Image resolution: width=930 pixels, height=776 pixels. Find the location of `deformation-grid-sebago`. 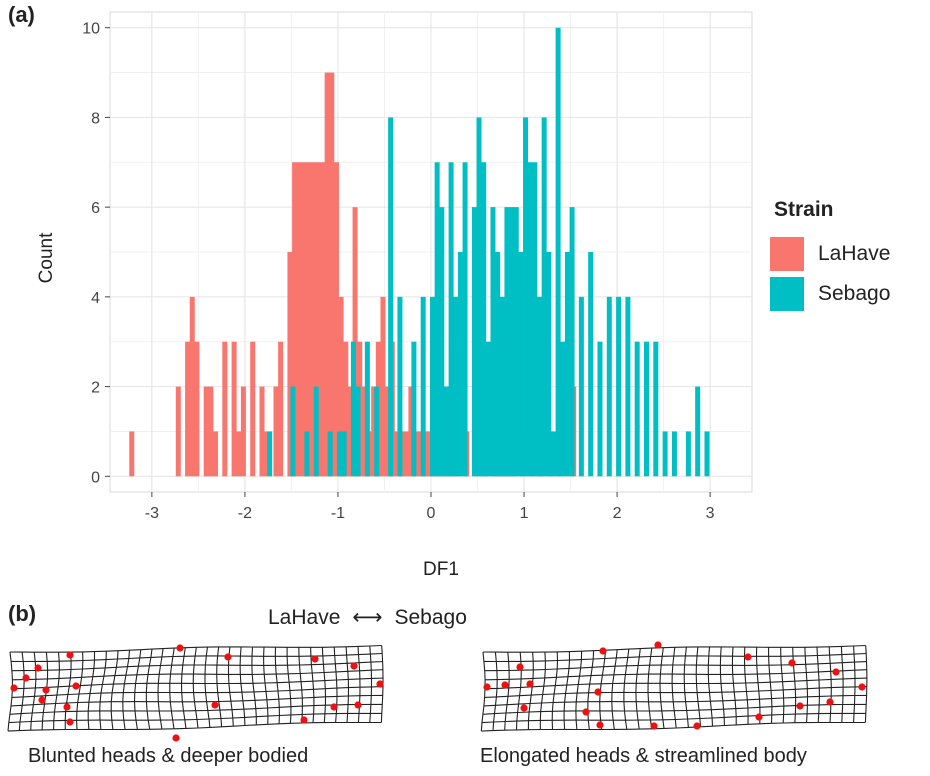

deformation-grid-sebago is located at coordinates (674, 686).